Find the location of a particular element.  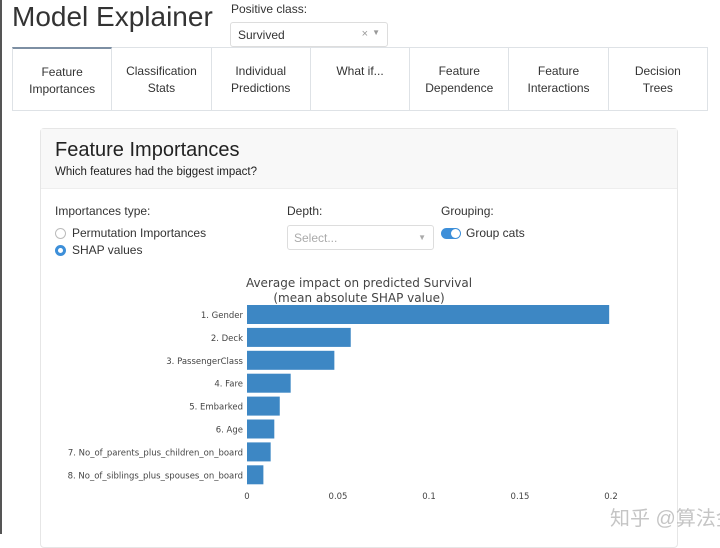

radio-icon is located at coordinates (60, 233).